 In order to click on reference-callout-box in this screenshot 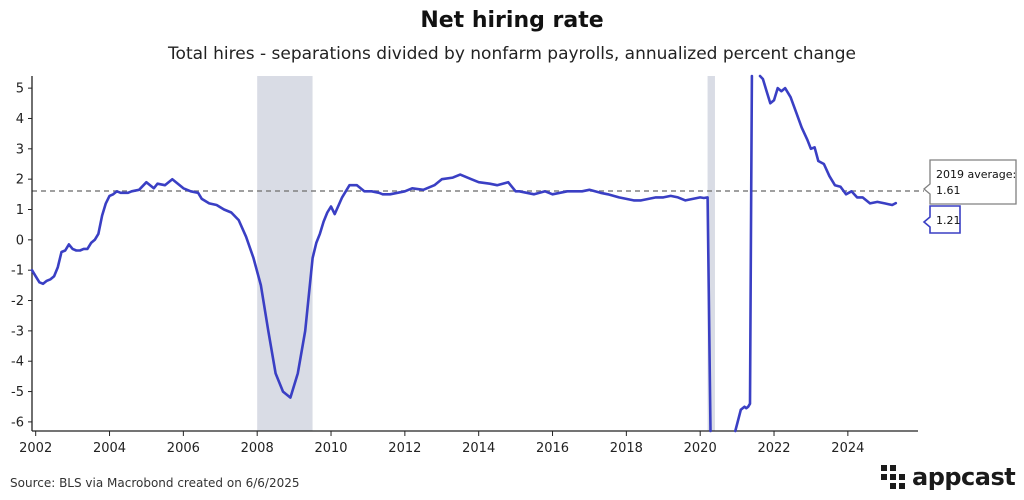, I will do `click(969, 182)`.